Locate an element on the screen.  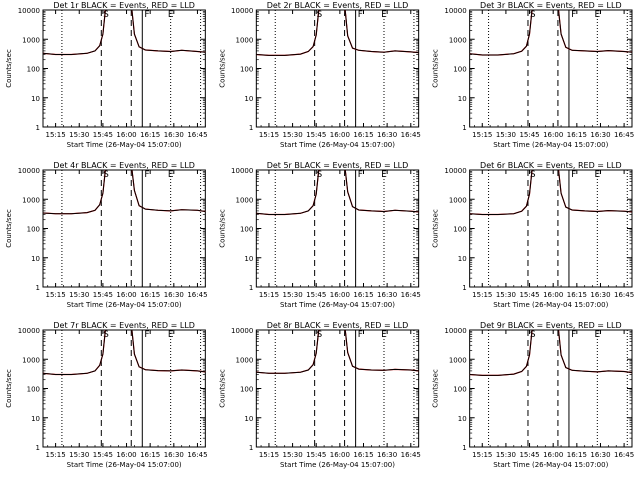
x-tick-label: 16:45 is located at coordinates (411, 295).